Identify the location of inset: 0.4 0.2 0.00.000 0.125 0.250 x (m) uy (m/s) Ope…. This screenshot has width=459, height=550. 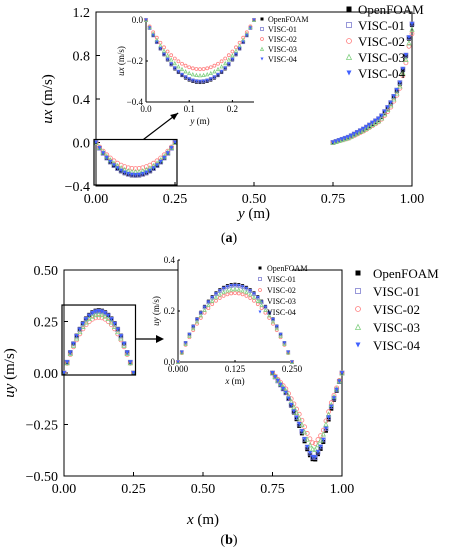
(229, 320).